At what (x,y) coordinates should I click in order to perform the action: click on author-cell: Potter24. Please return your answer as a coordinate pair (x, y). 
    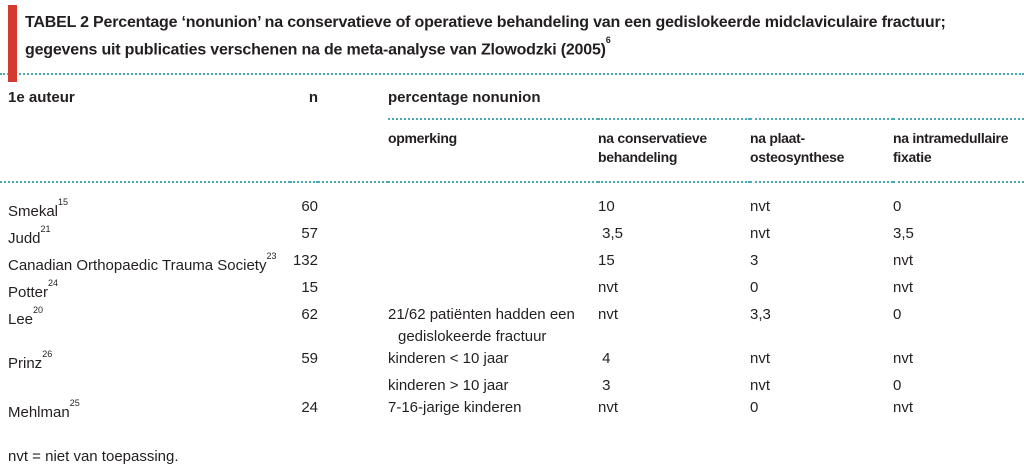
    Looking at the image, I should click on (145, 290).